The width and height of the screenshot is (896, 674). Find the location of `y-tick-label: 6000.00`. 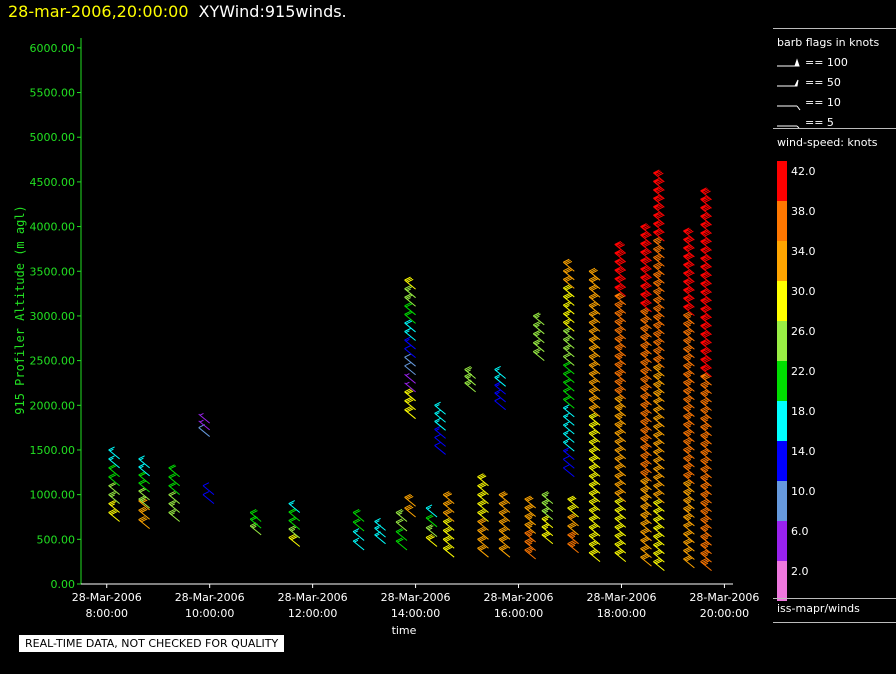

y-tick-label: 6000.00 is located at coordinates (53, 48).